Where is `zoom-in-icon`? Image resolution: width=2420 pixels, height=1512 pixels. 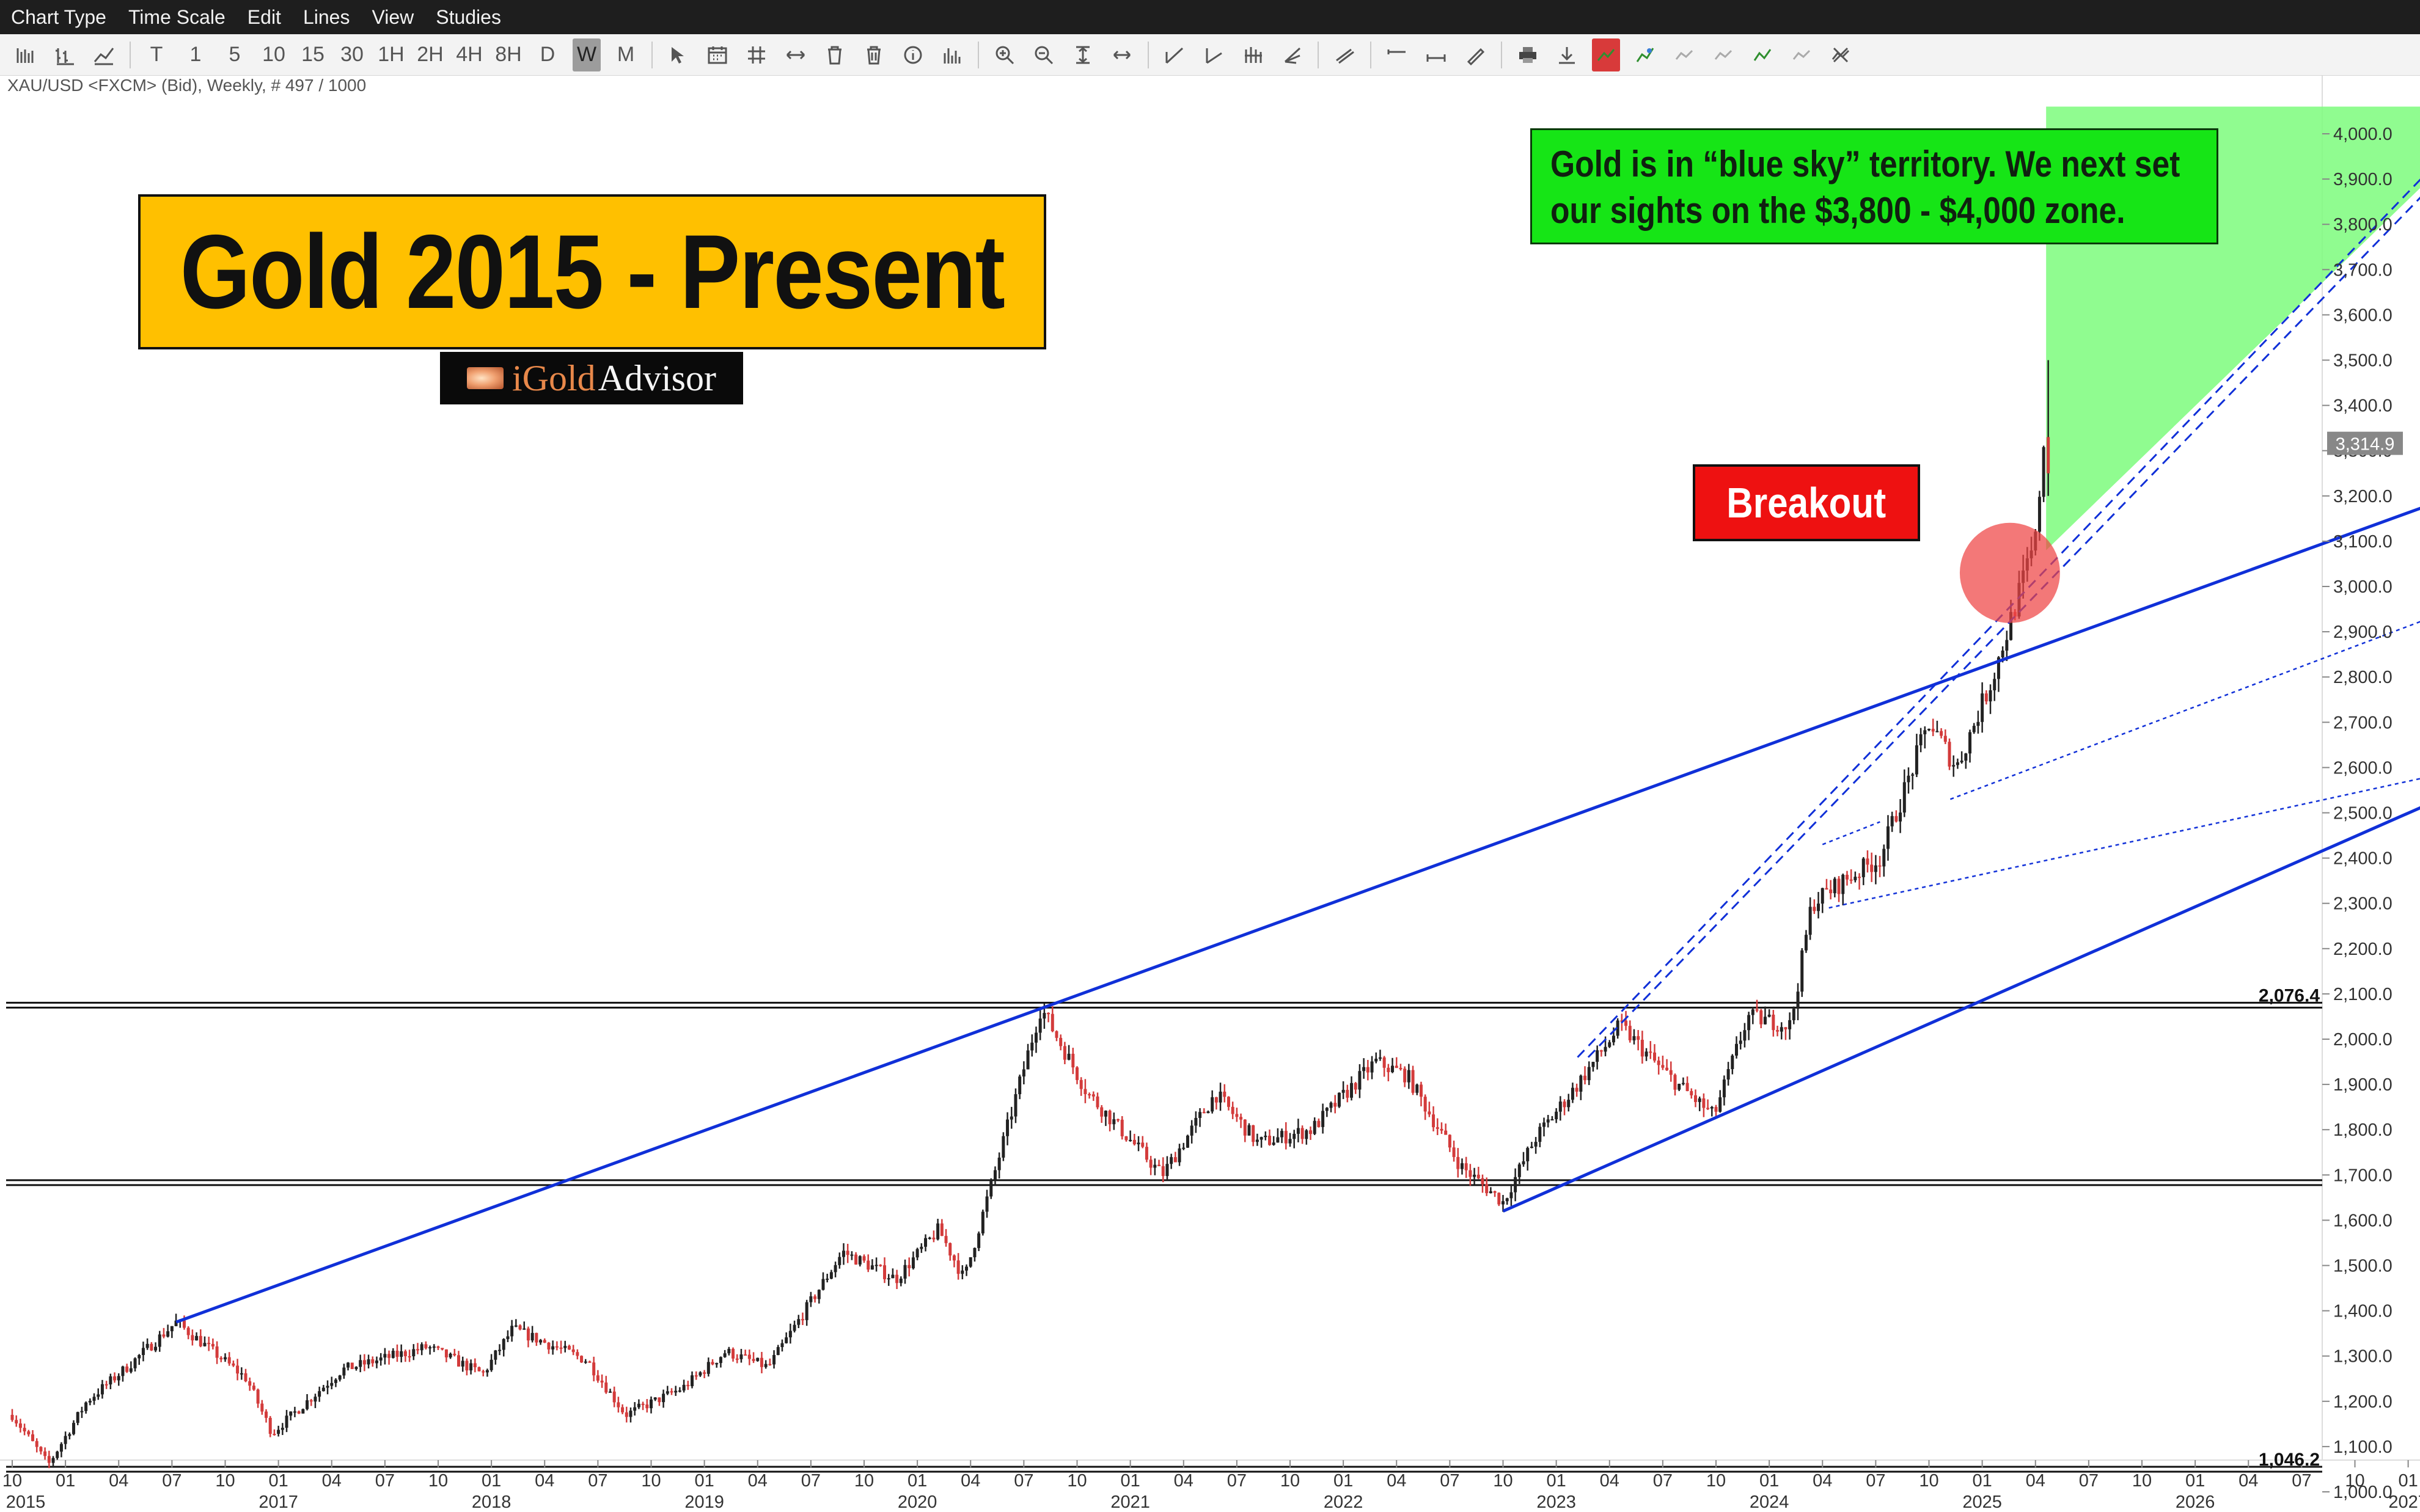
zoom-in-icon is located at coordinates (1005, 54).